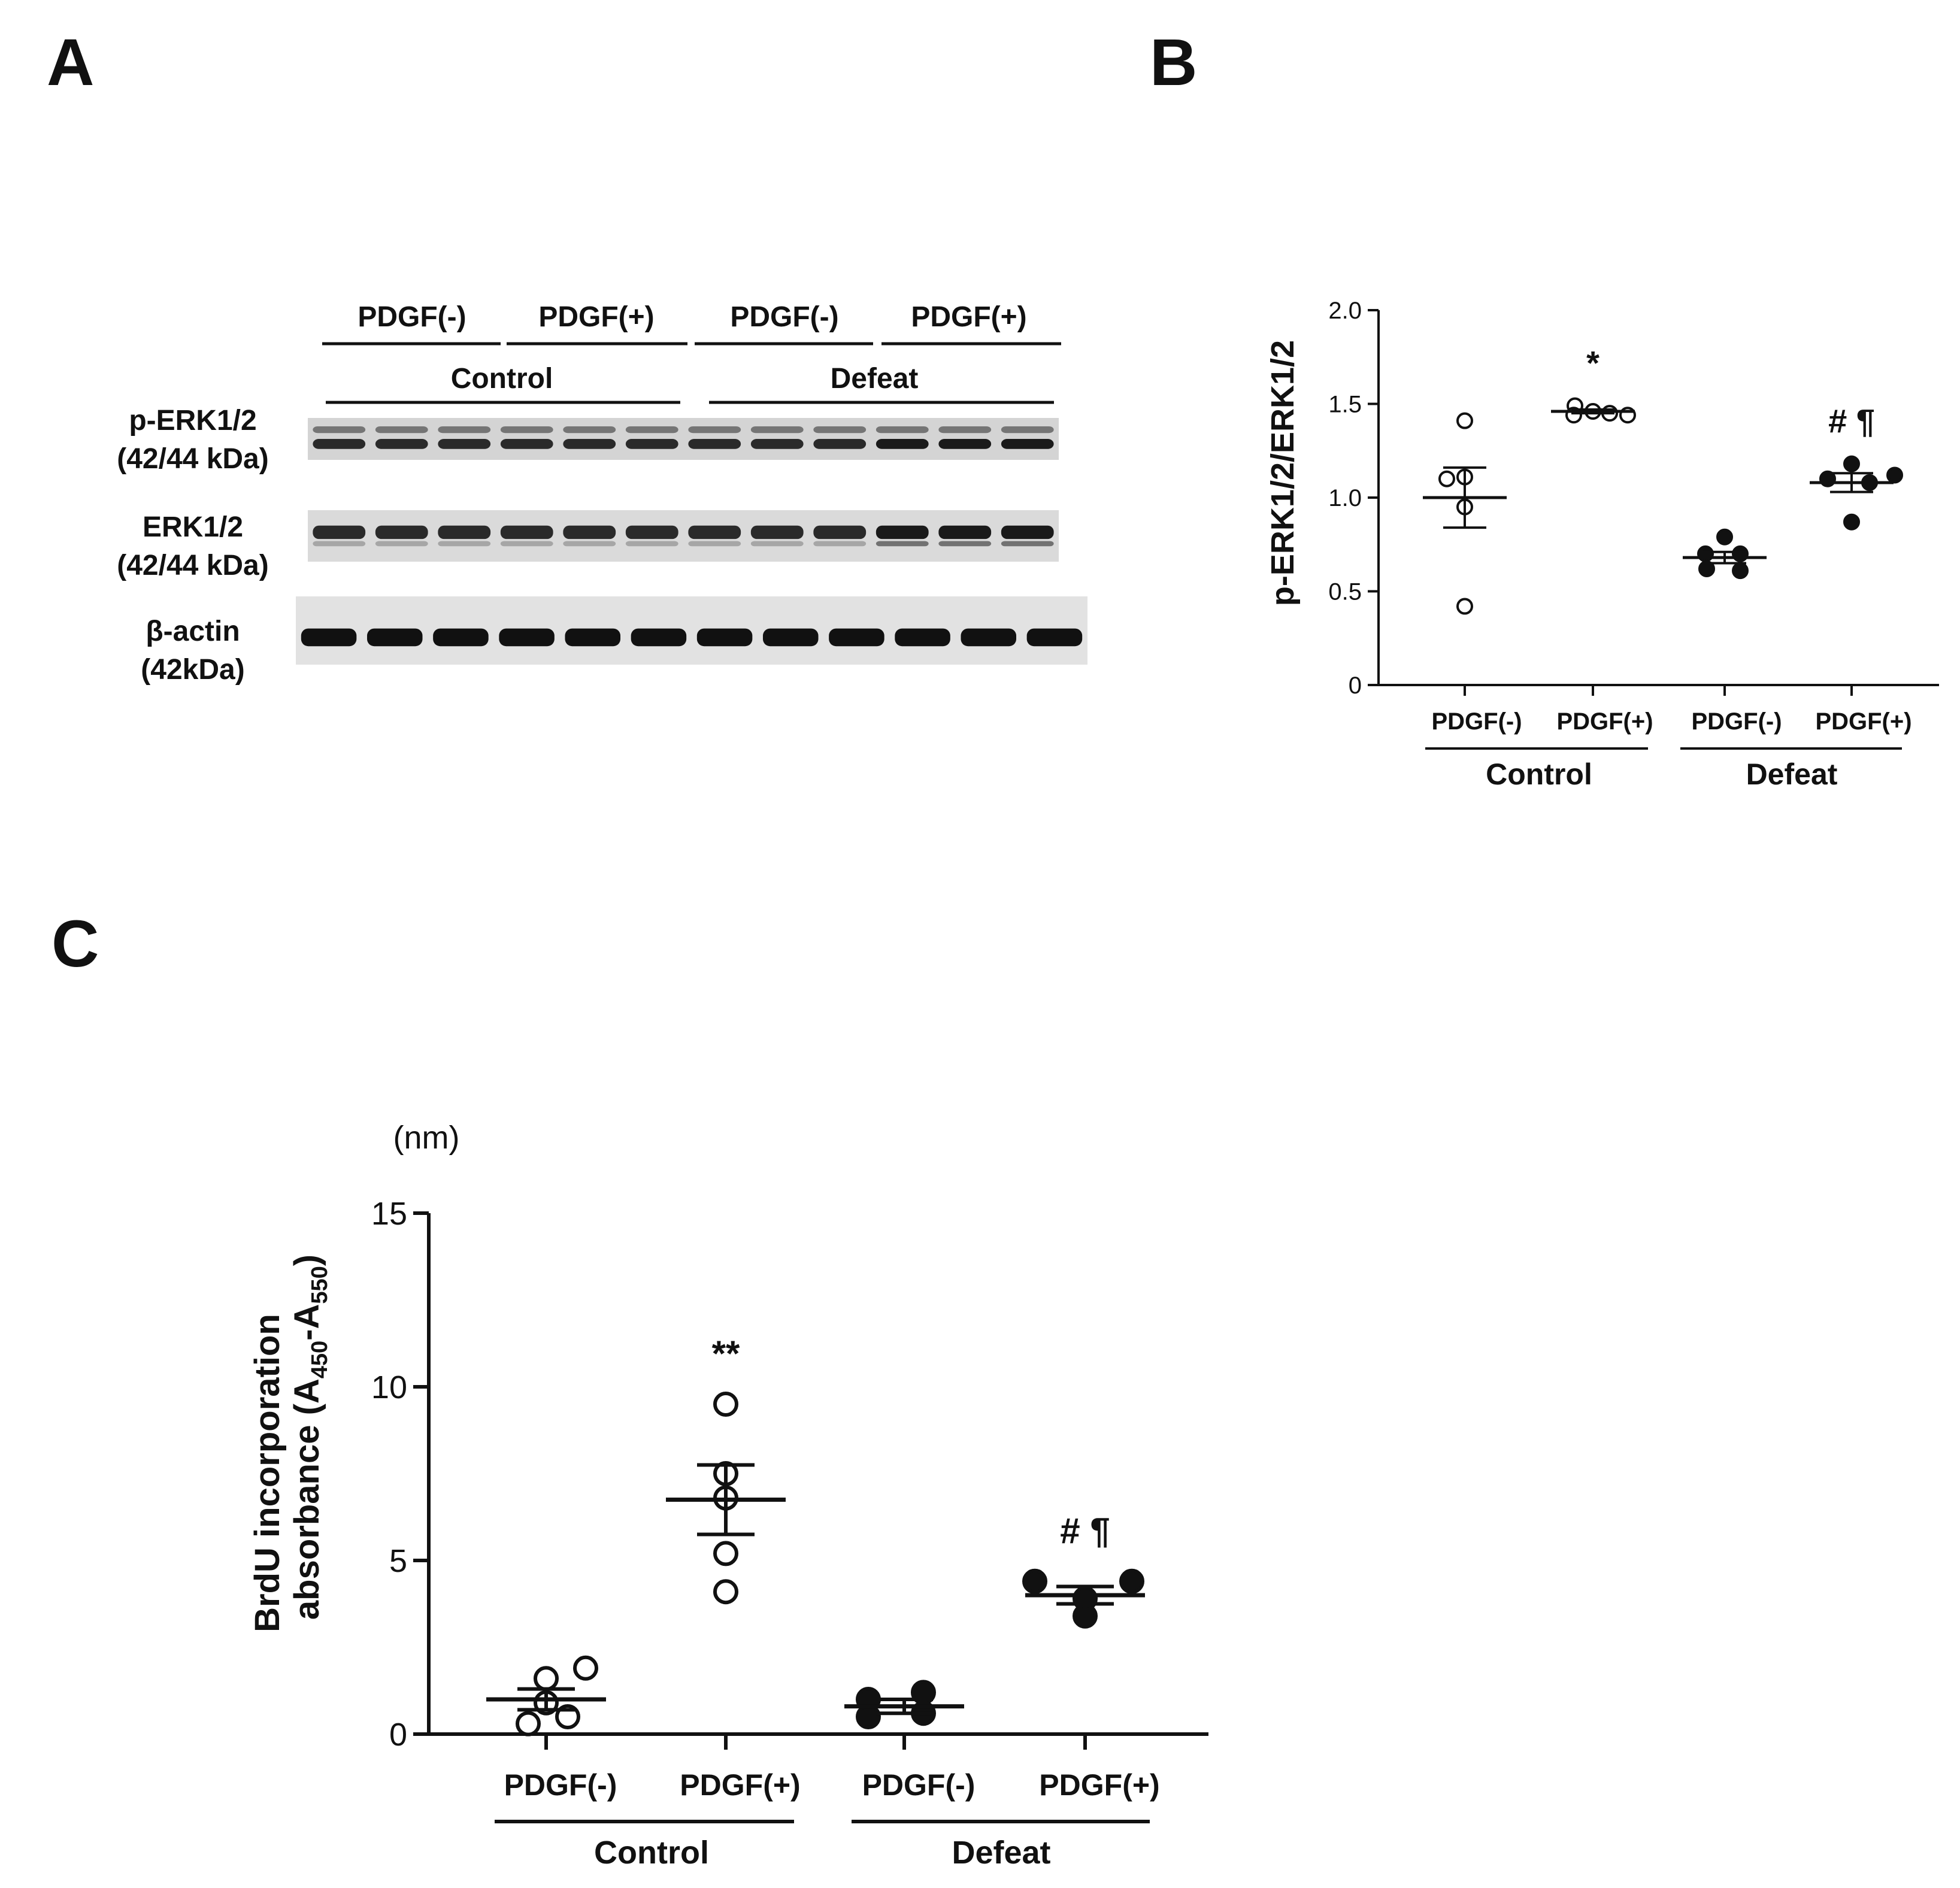 The width and height of the screenshot is (1960, 1888). I want to click on y-tick-label: 15, so click(389, 1214).